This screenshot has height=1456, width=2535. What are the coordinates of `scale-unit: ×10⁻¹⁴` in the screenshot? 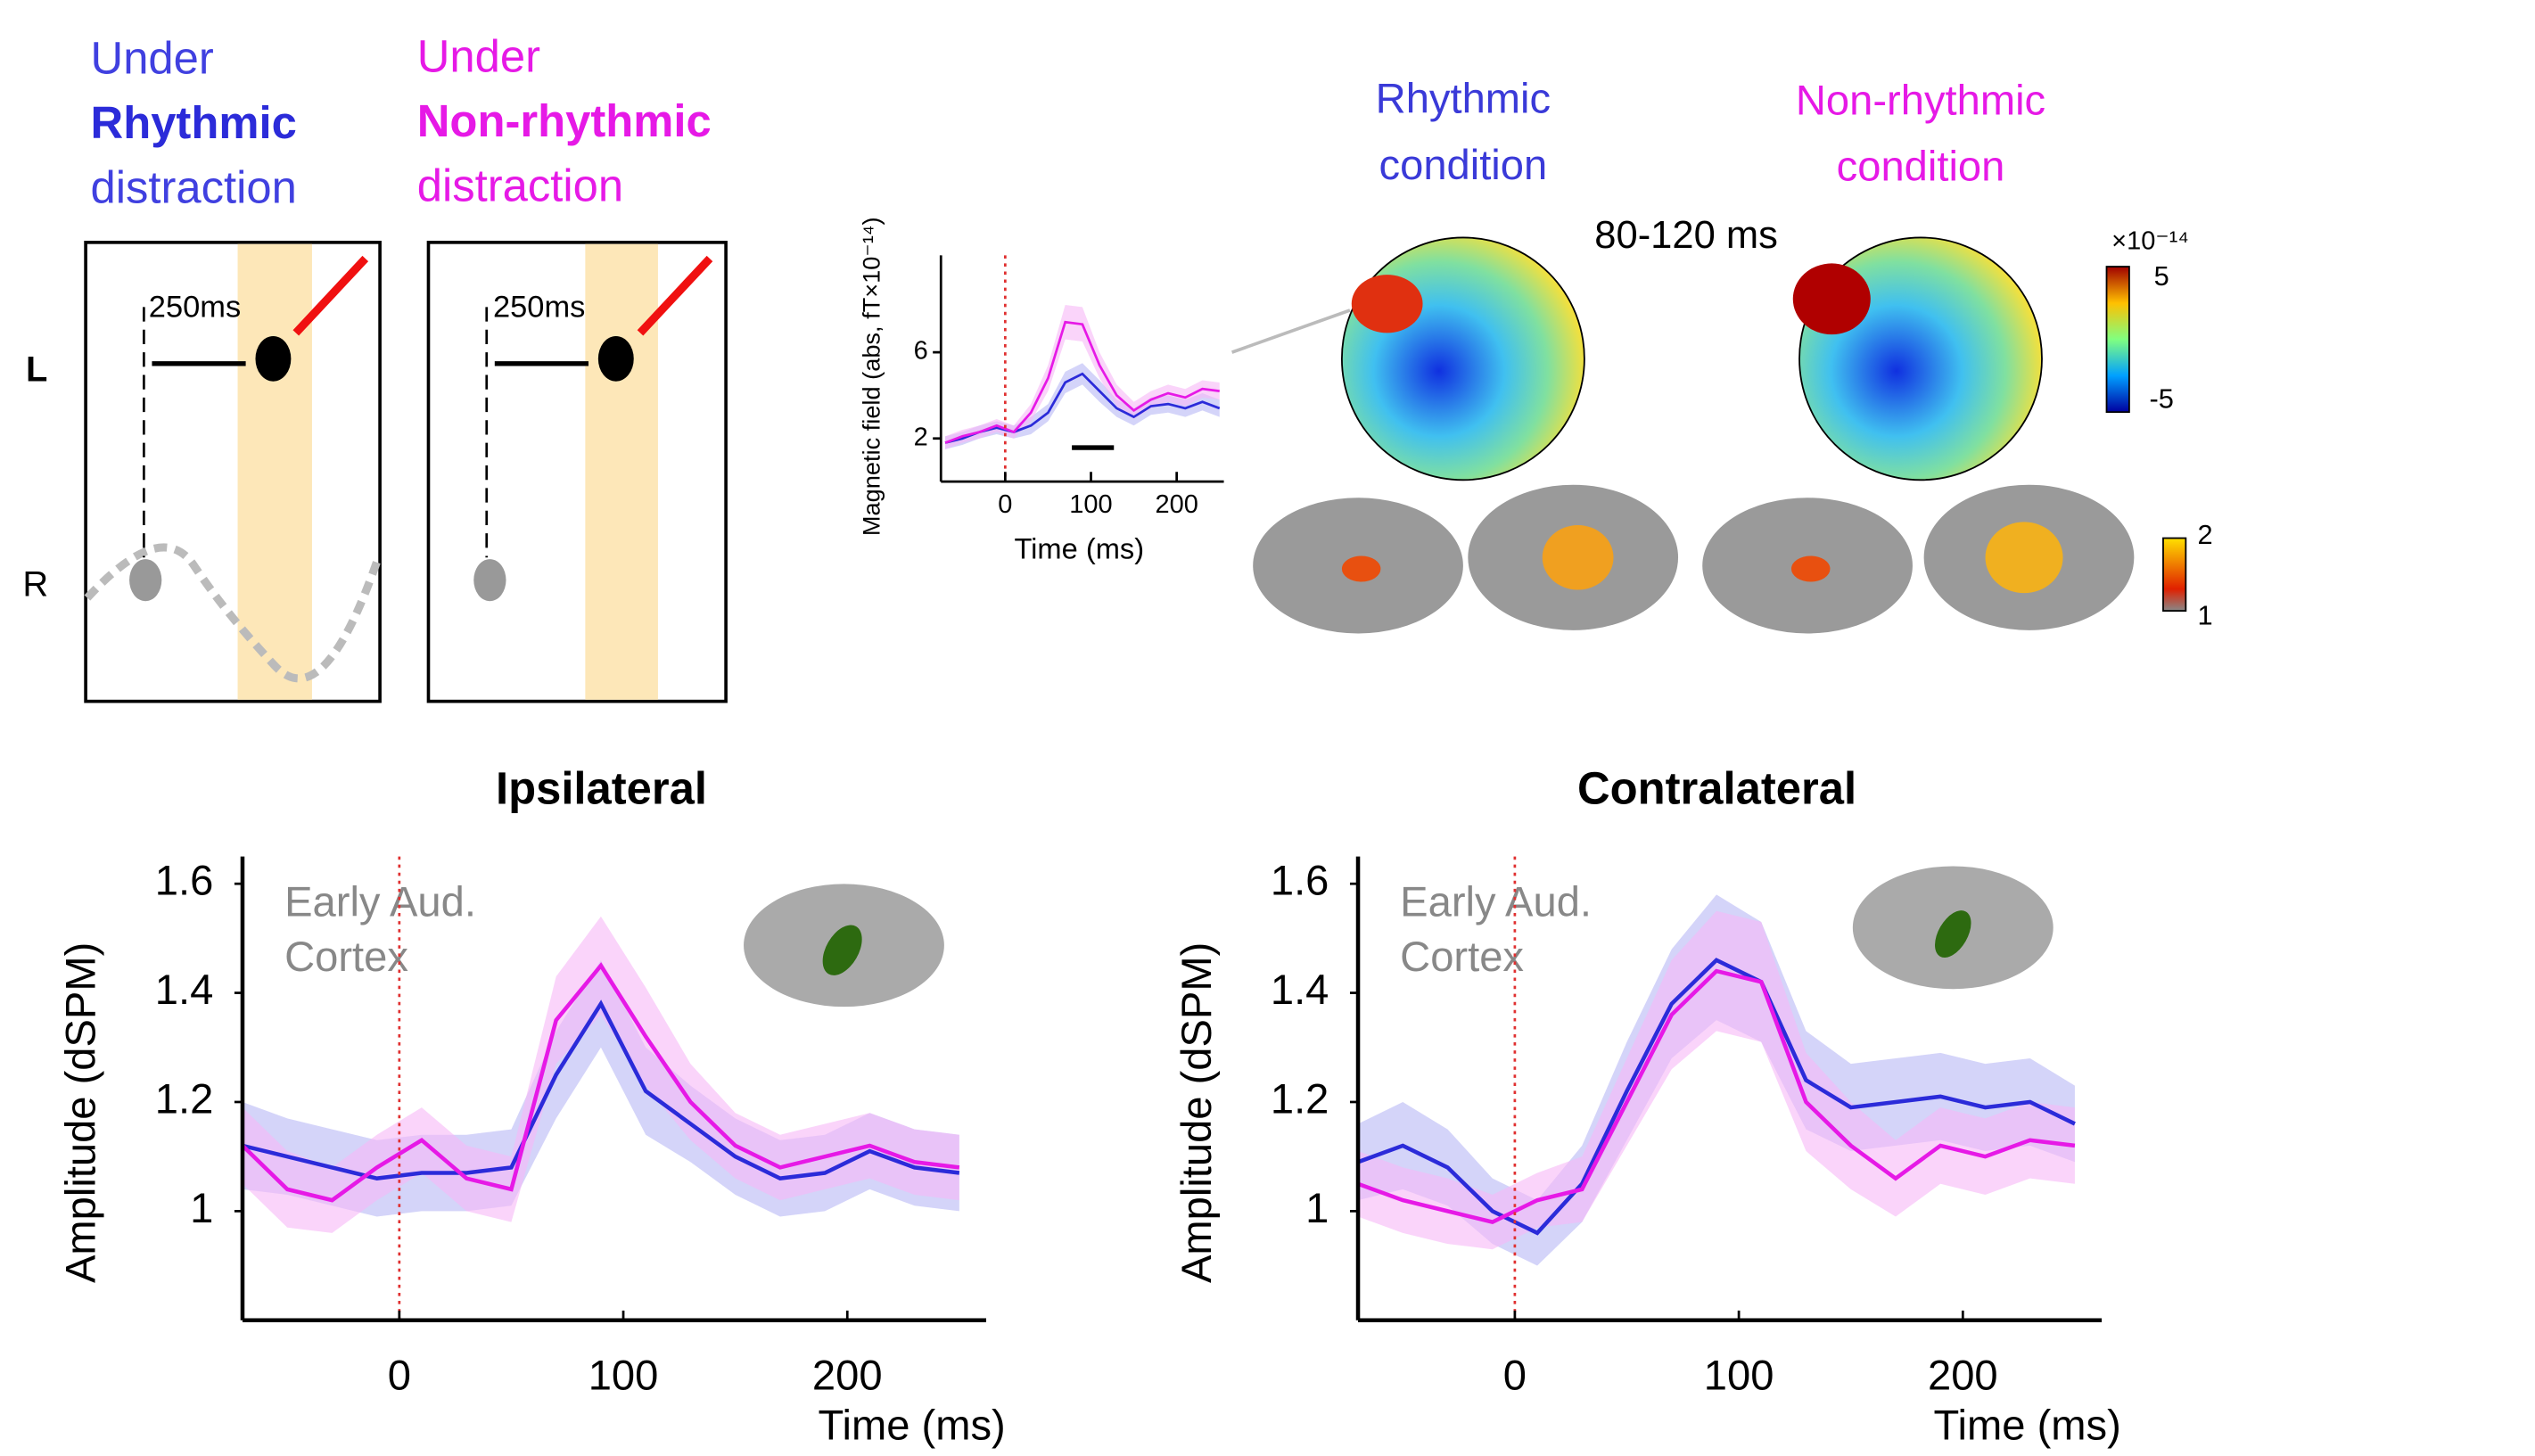 It's located at (2150, 242).